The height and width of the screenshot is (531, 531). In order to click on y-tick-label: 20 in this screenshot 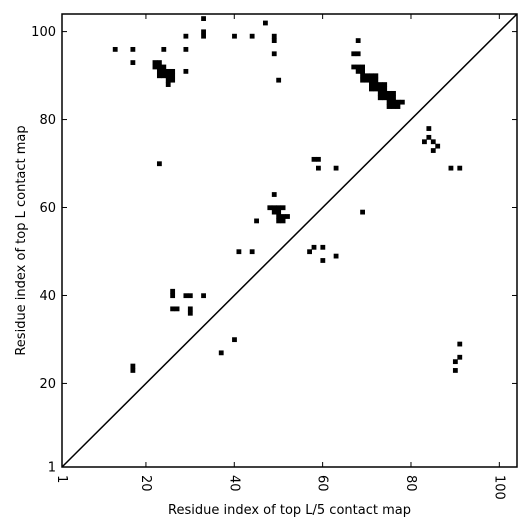, I will do `click(47, 384)`.